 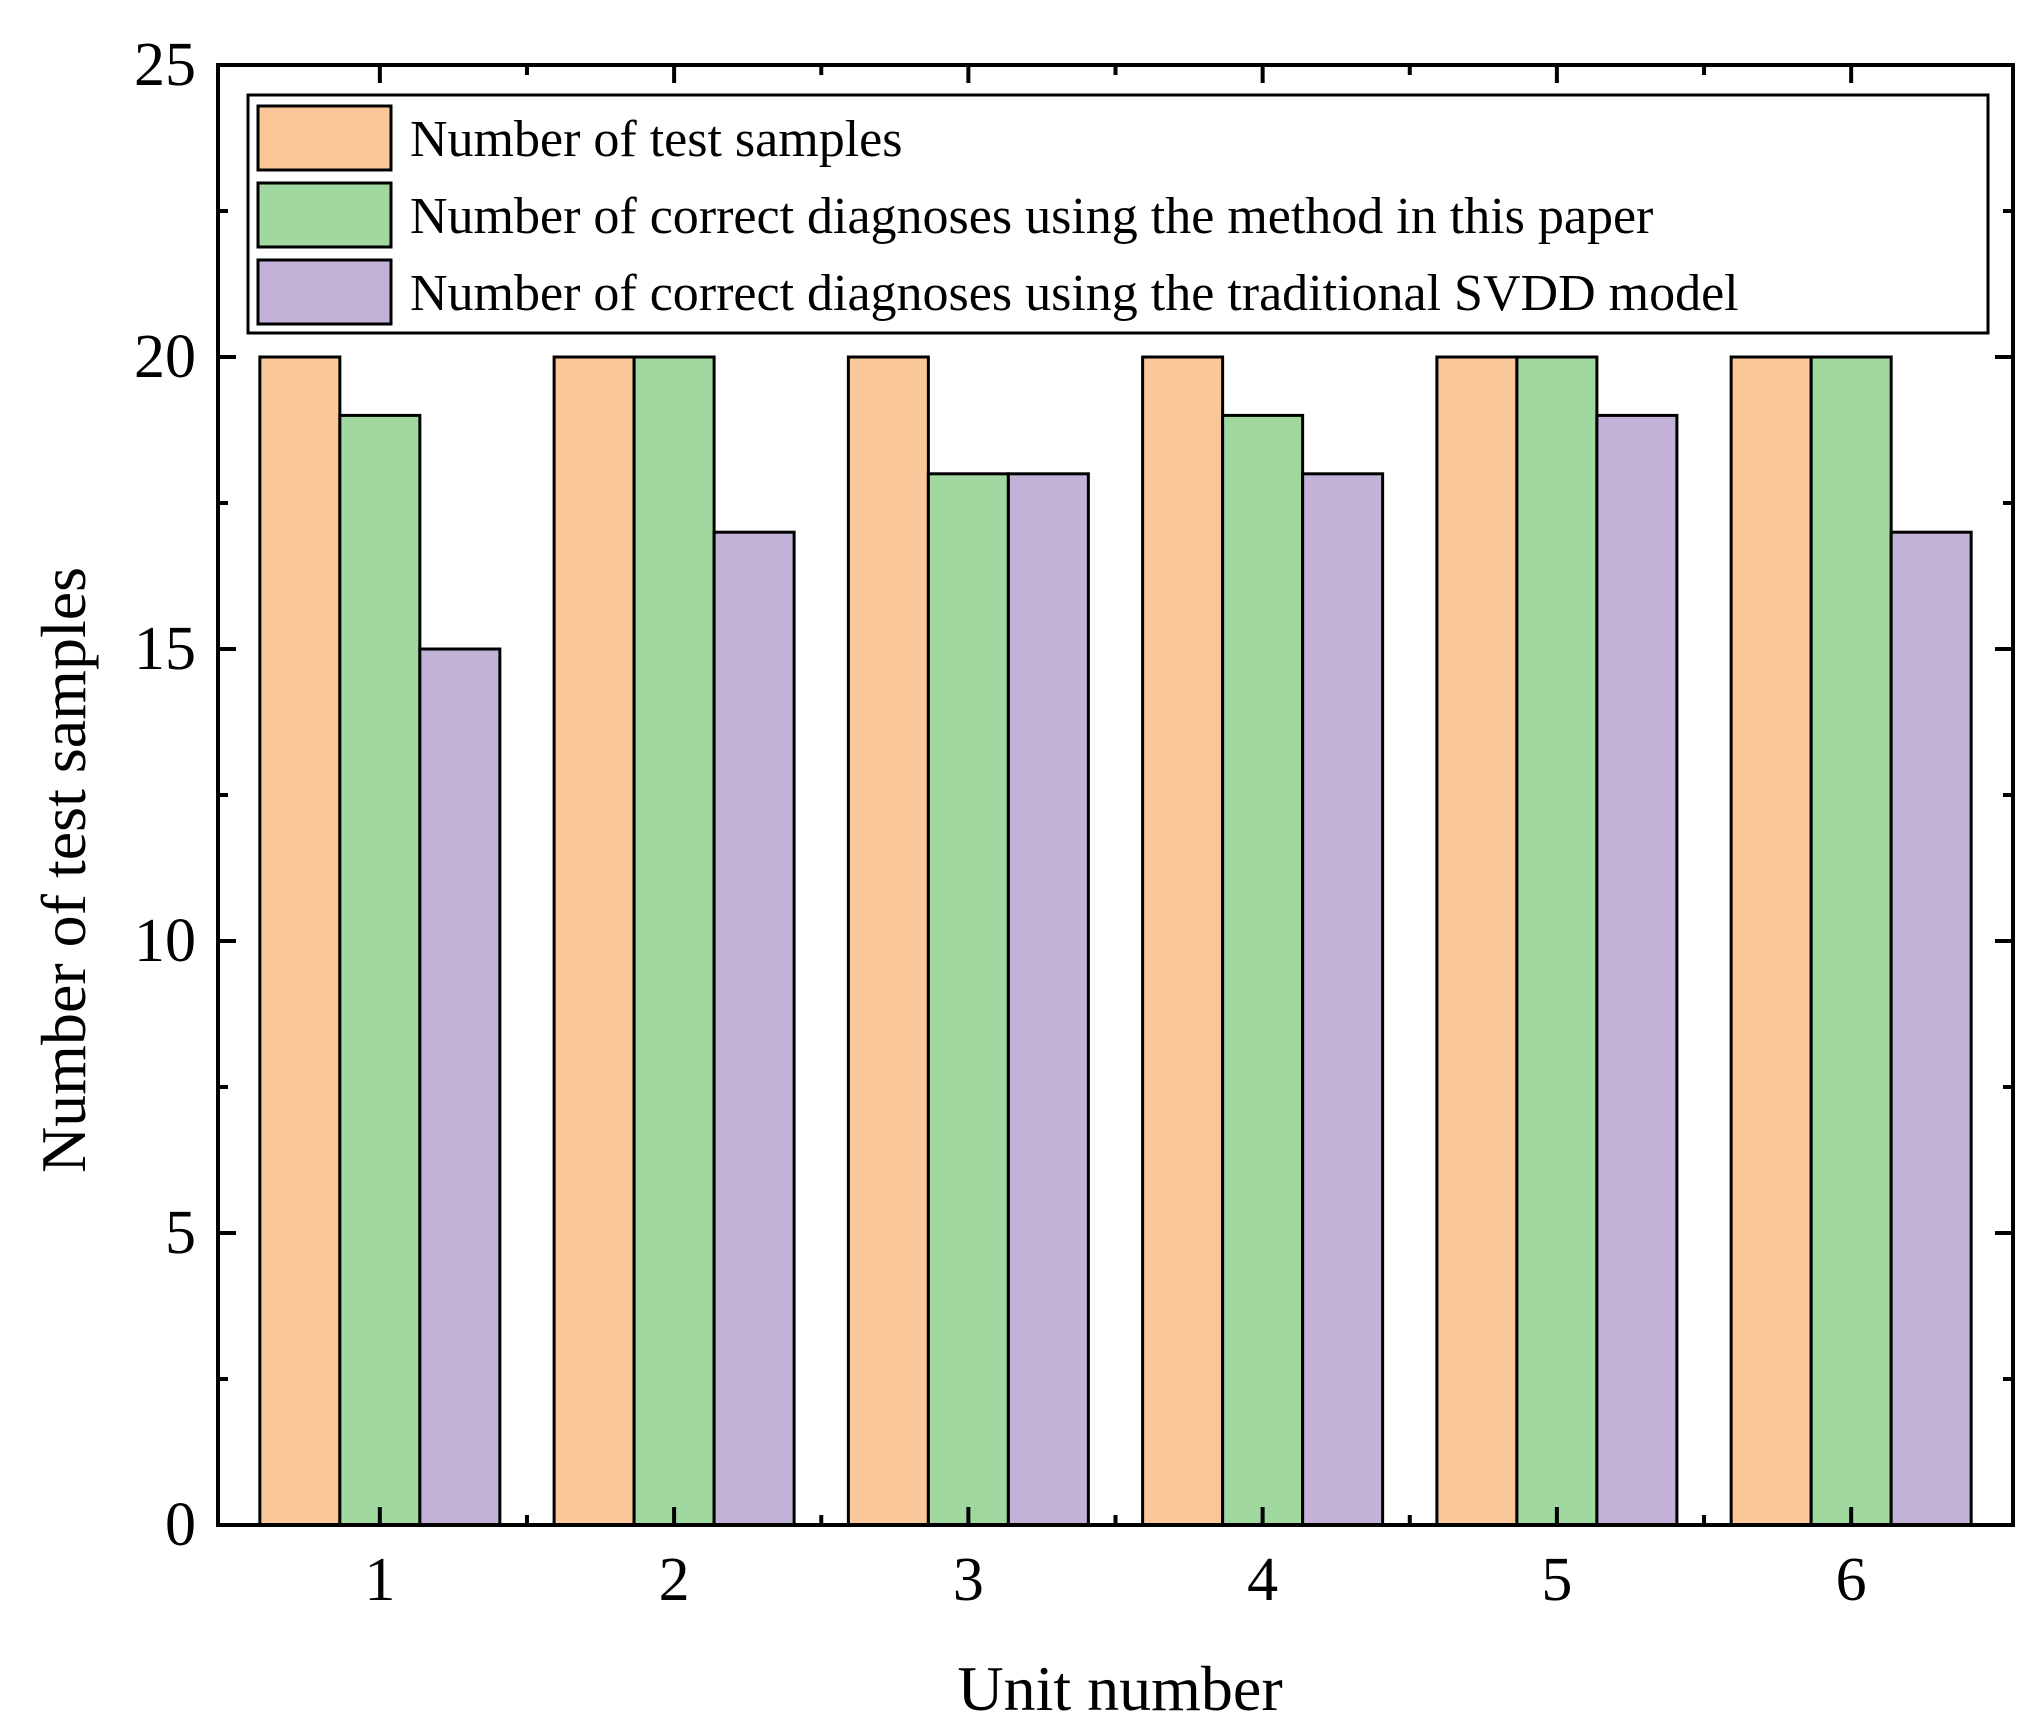 What do you see at coordinates (63, 870) in the screenshot?
I see `y-axis-title: Number of test samples` at bounding box center [63, 870].